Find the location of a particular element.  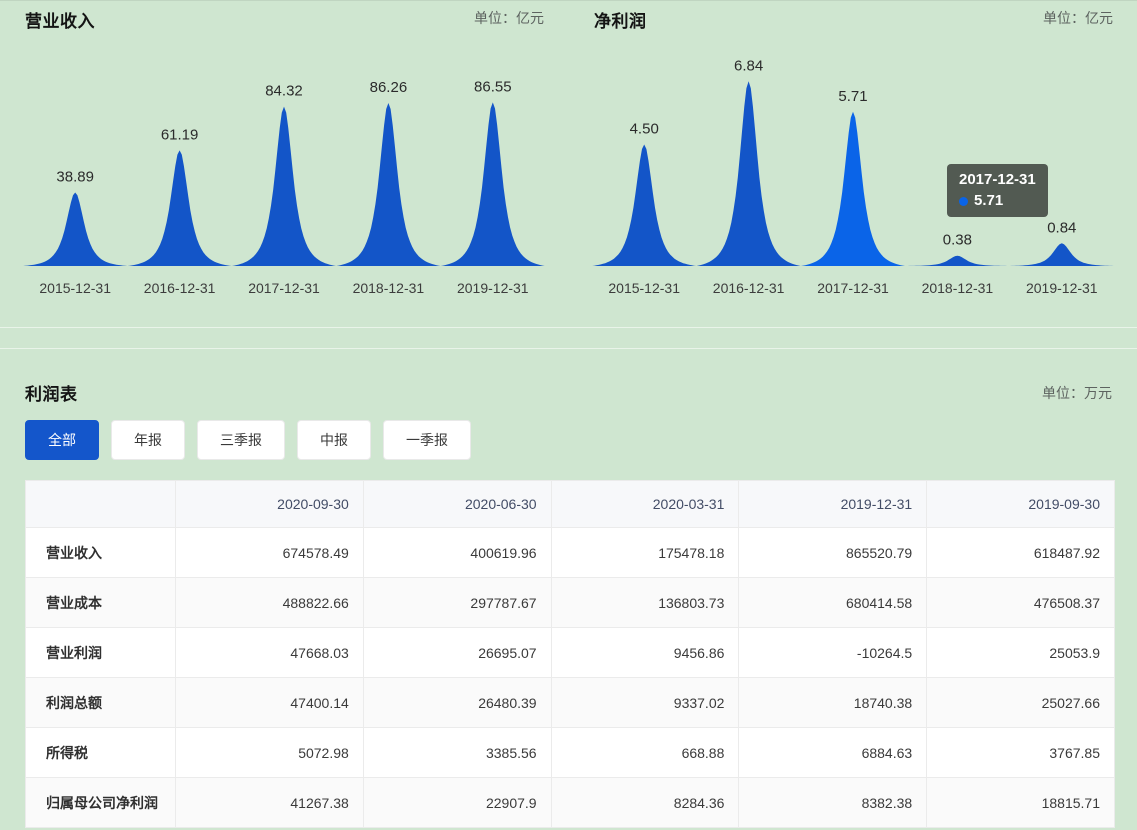

table-cell: 6884.63 is located at coordinates (833, 752).